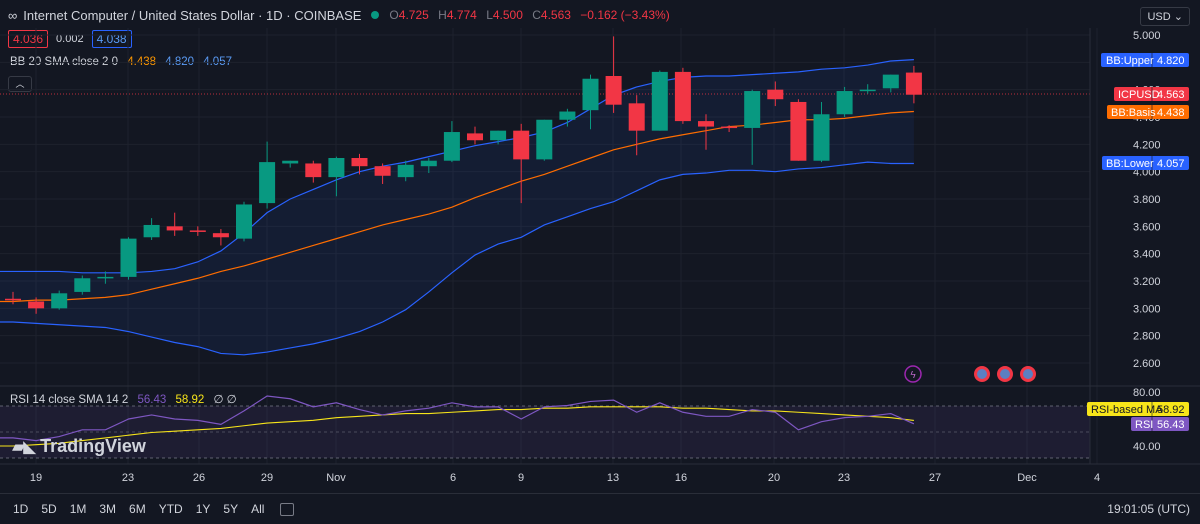  I want to click on svg-text: 4.057, so click(1171, 164).